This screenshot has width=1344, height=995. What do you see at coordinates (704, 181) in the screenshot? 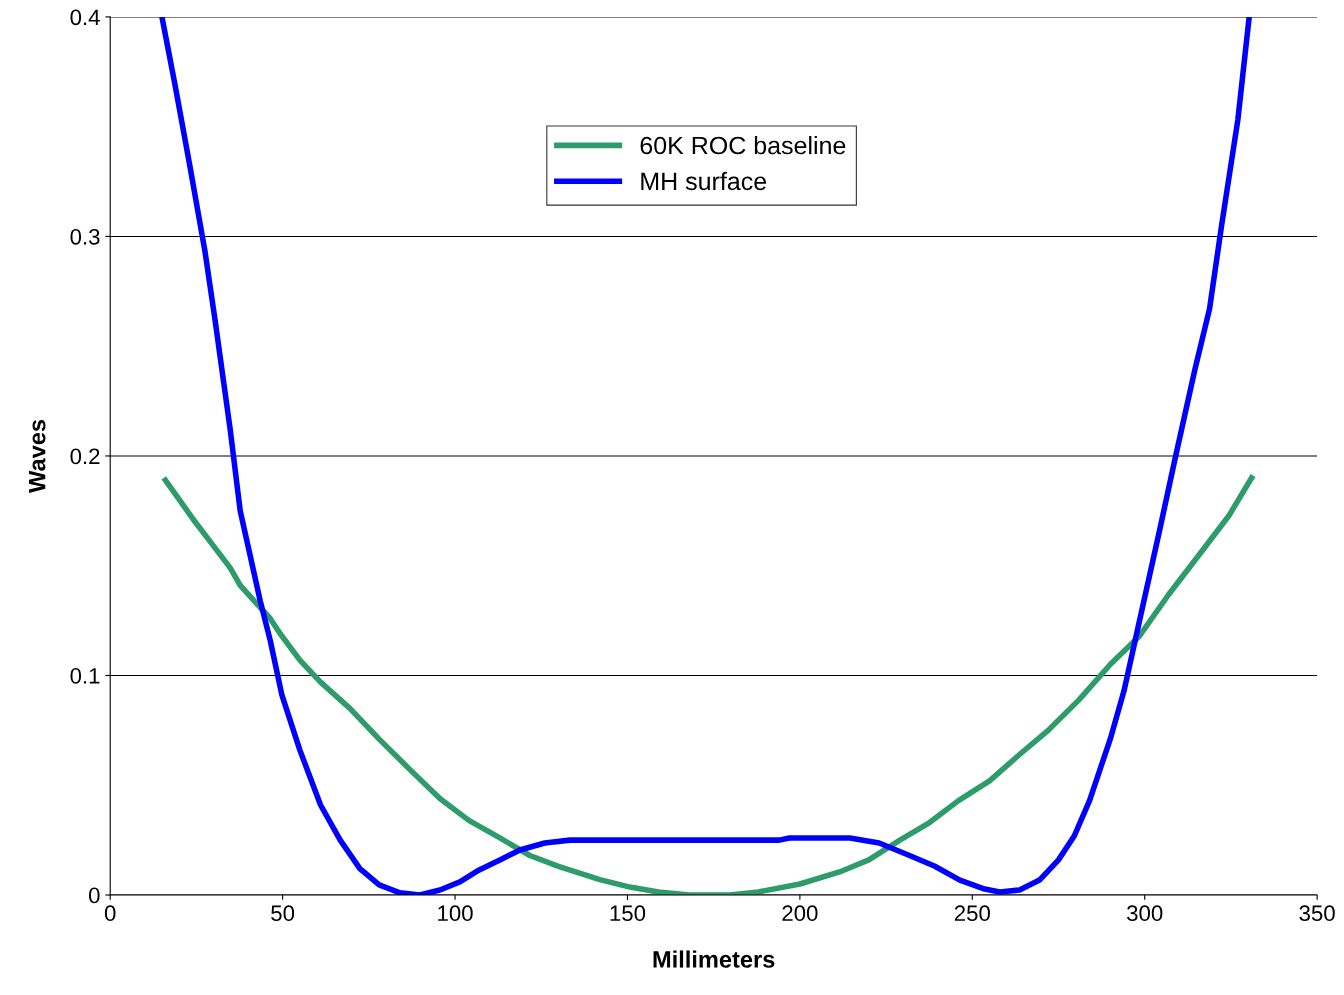
I see `legend-label: MH surface` at bounding box center [704, 181].